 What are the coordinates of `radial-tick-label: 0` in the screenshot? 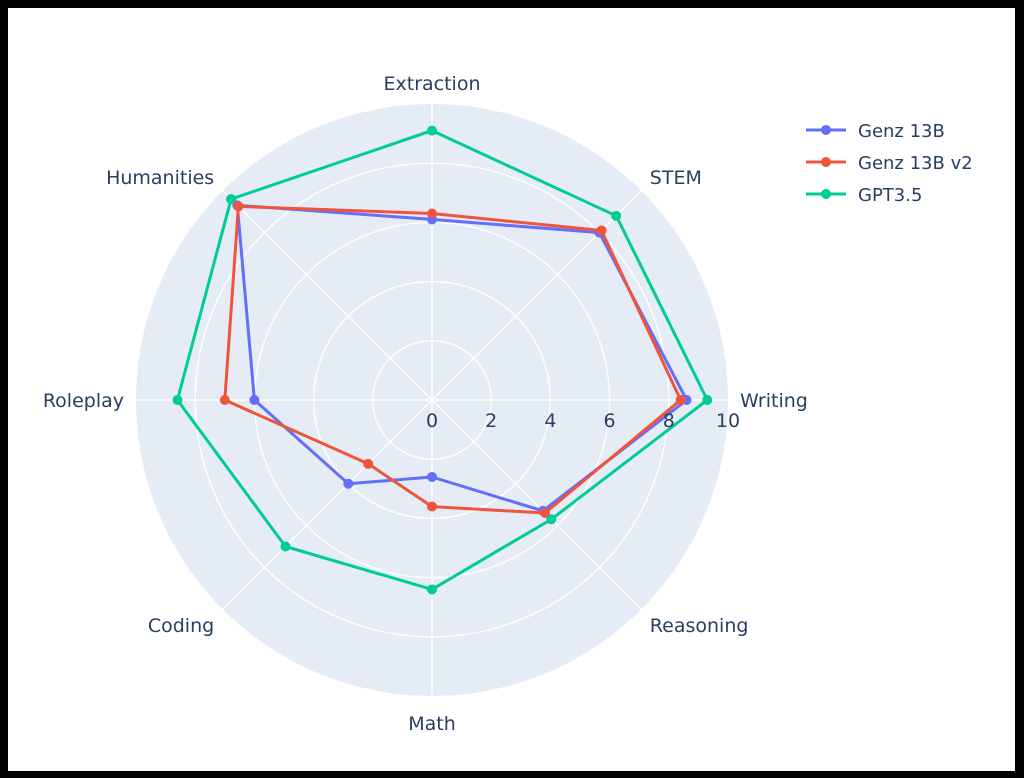 It's located at (432, 421).